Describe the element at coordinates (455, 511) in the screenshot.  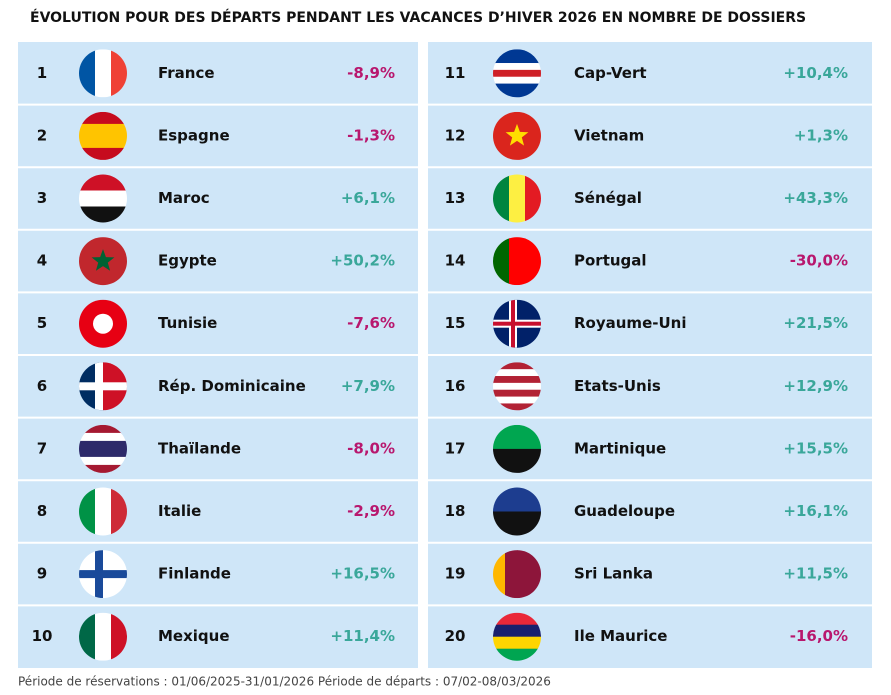
I see `rank: 18` at that location.